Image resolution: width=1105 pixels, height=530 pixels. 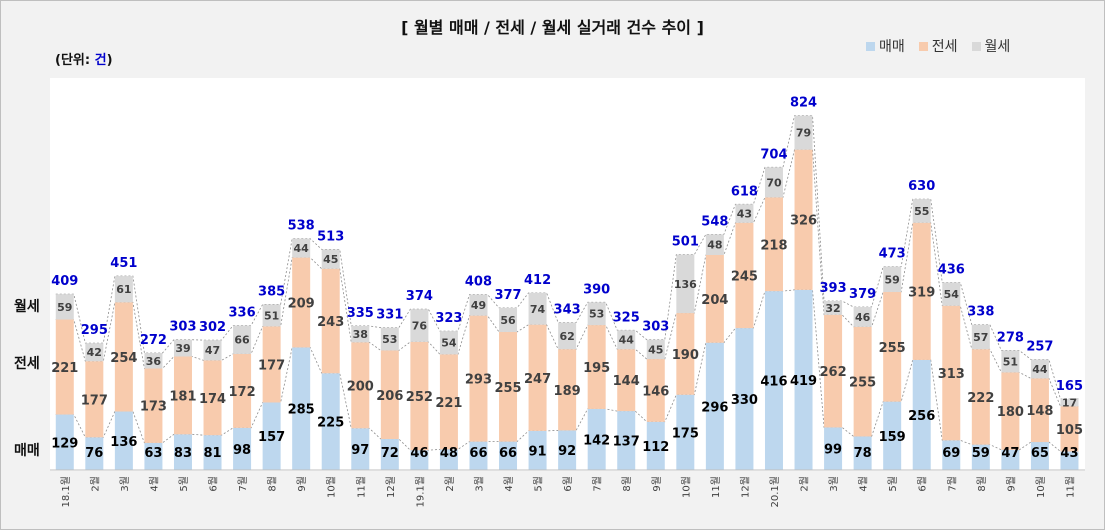 I want to click on label-total-32: 278, so click(x=1010, y=337).